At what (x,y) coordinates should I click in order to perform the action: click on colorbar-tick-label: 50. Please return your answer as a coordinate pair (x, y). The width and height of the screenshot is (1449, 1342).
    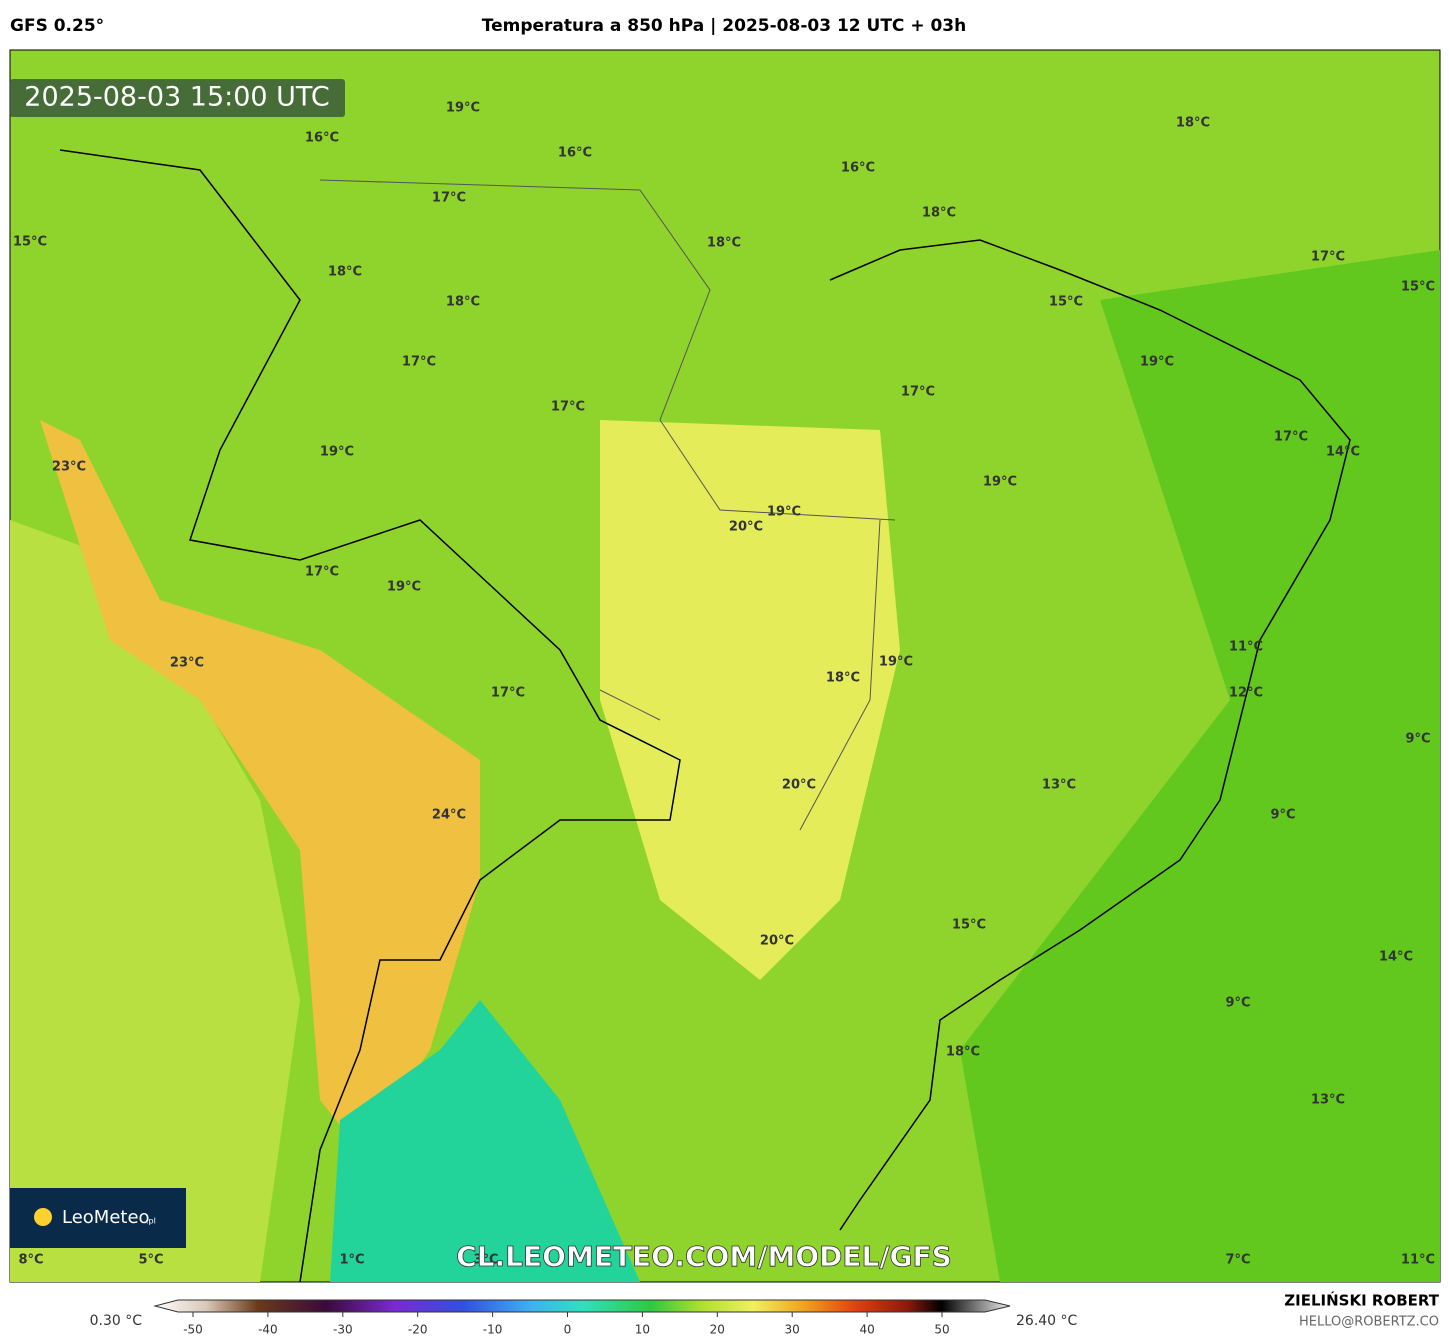
    Looking at the image, I should click on (941, 1330).